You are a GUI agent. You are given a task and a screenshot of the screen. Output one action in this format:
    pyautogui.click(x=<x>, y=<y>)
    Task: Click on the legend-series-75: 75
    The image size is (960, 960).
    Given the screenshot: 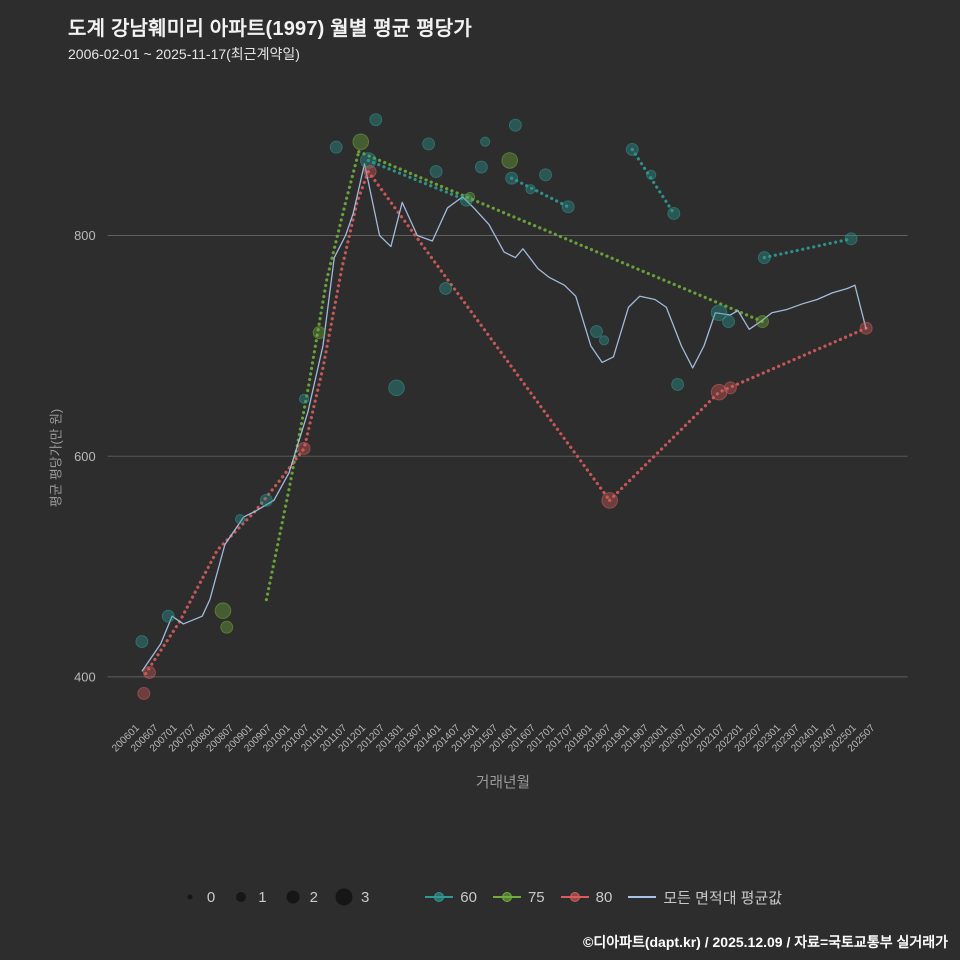 What is the action you would take?
    pyautogui.click(x=518, y=897)
    